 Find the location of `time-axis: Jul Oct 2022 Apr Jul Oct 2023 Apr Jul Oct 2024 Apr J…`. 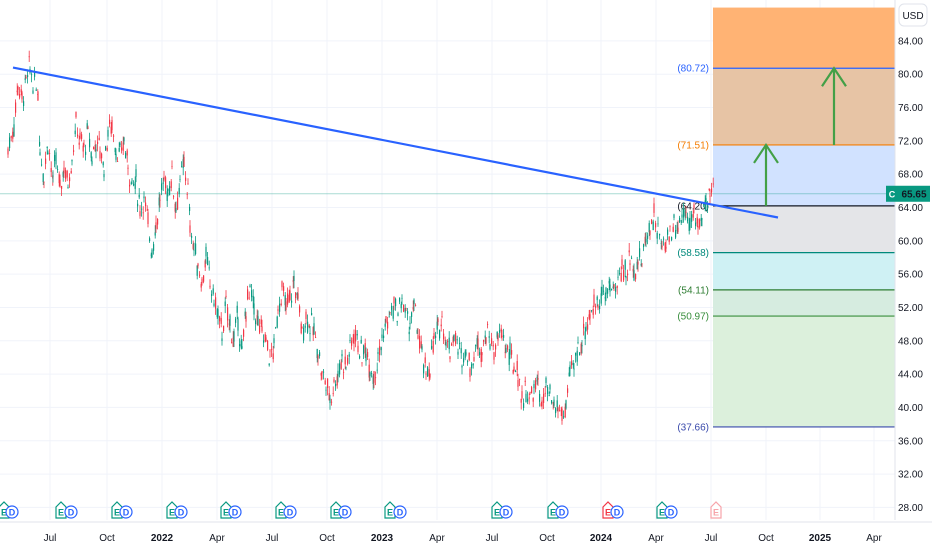

time-axis: Jul Oct 2022 Apr Jul Oct 2023 Apr Jul Oct 2024 Apr J… is located at coordinates (466, 532).